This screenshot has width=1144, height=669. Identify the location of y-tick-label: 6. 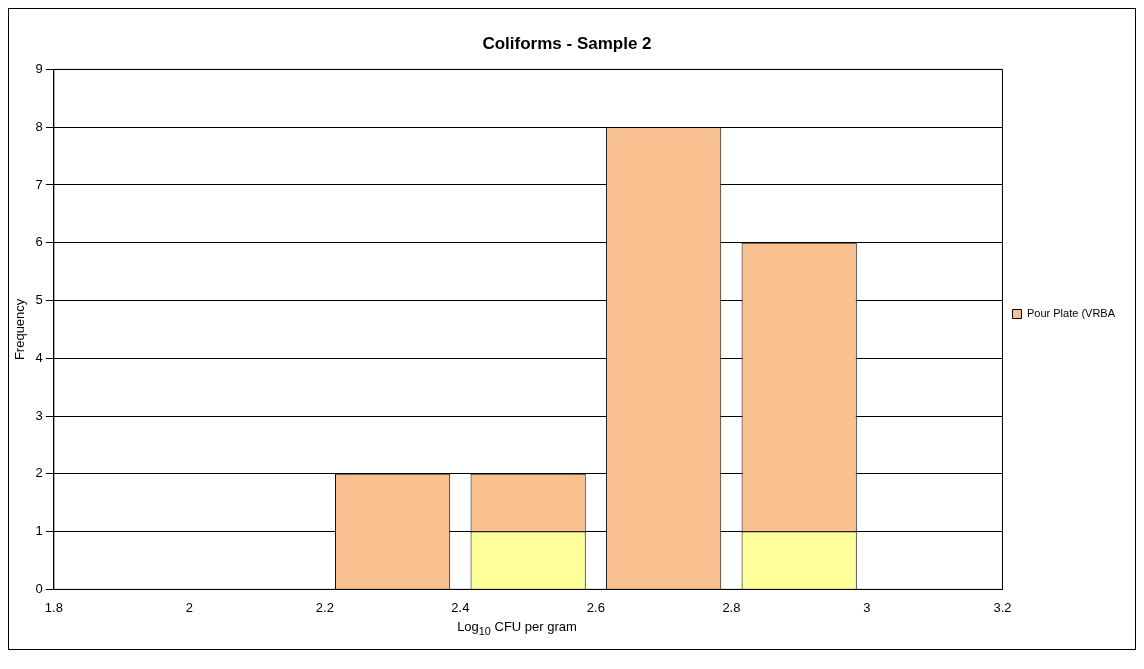
(39, 242).